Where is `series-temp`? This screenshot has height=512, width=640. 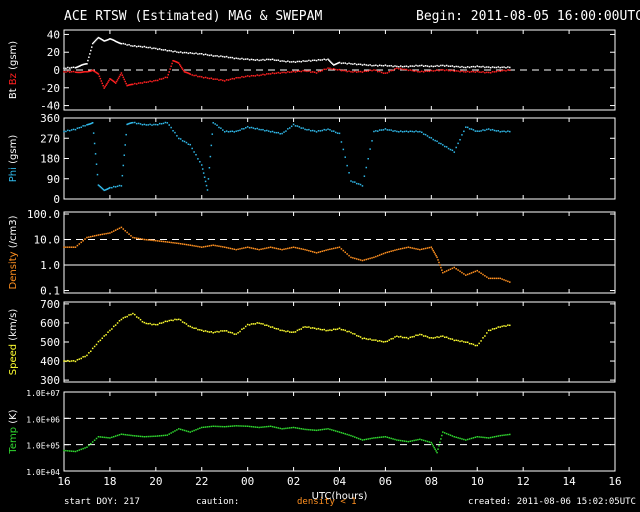
series-temp is located at coordinates (287, 439).